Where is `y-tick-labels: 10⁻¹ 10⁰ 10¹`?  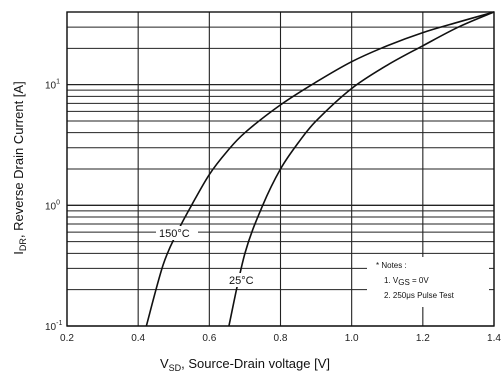 y-tick-labels: 10⁻¹ 10⁰ 10¹ is located at coordinates (53, 206).